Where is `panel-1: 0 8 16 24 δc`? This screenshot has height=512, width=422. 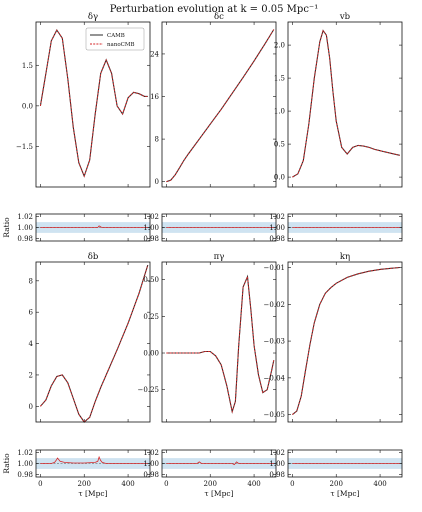
panel-1: 0 8 16 24 δc is located at coordinates (213, 100).